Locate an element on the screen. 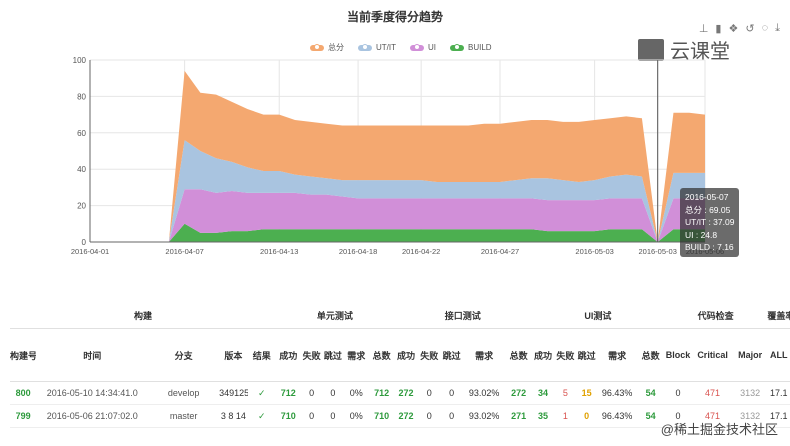  table-cell: ✓ is located at coordinates (262, 393).